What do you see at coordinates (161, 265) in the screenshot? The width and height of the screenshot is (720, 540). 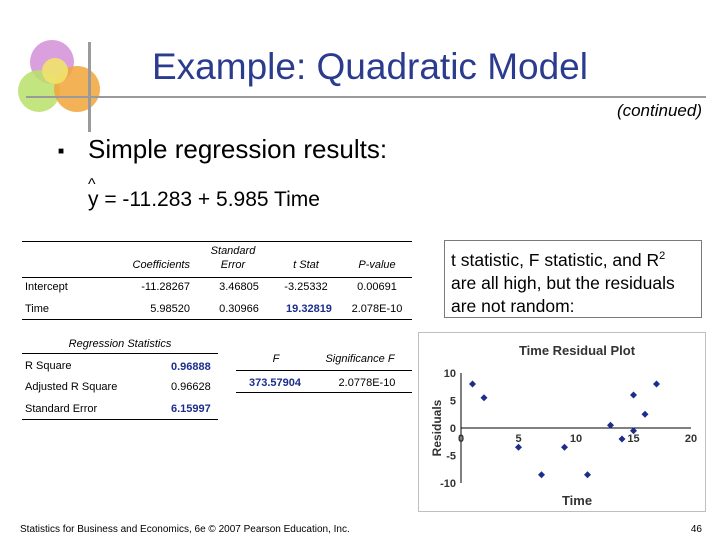 I see `header-coefficients: Coefficients` at bounding box center [161, 265].